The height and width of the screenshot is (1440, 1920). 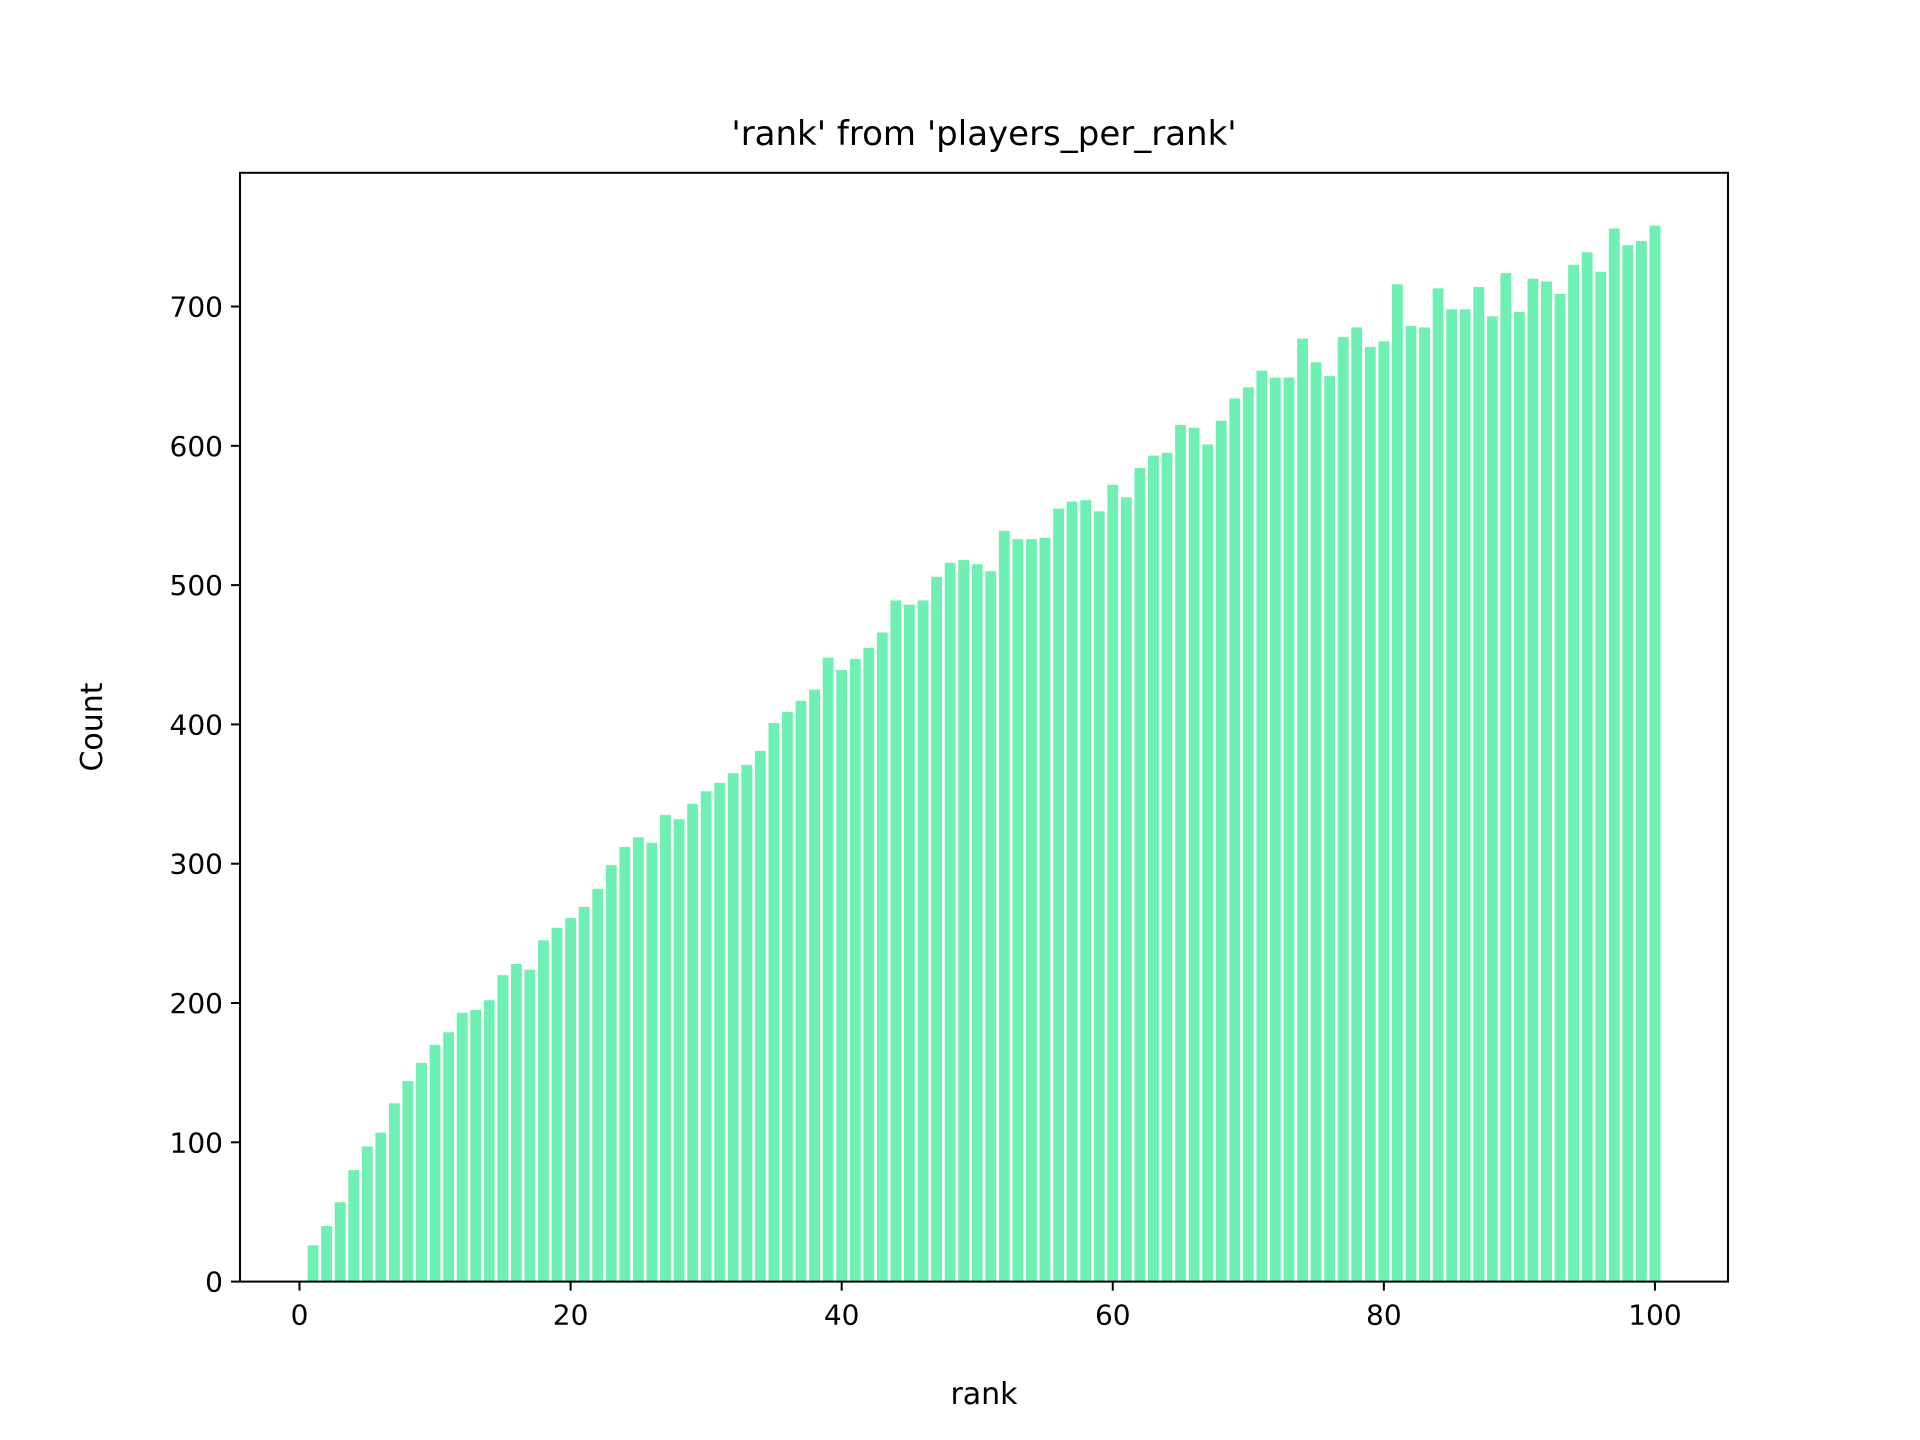 What do you see at coordinates (300, 1315) in the screenshot?
I see `x-tick-label: 0` at bounding box center [300, 1315].